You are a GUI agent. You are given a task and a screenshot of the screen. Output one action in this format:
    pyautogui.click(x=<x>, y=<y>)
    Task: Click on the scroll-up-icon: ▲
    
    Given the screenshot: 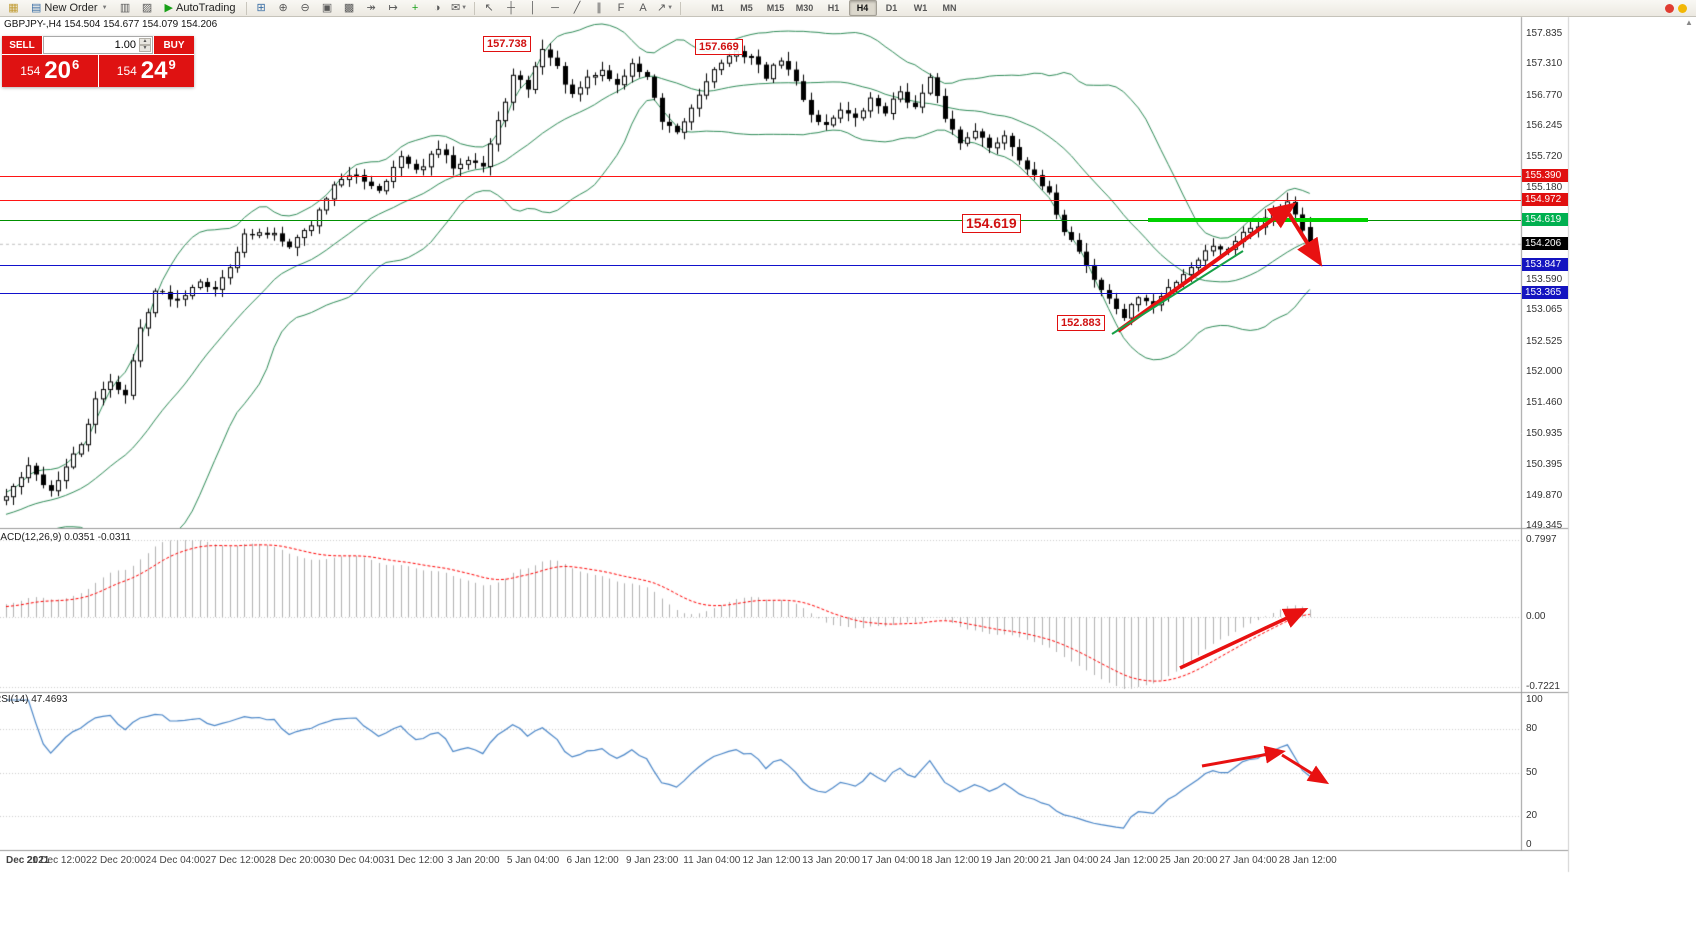 What is the action you would take?
    pyautogui.click(x=1689, y=22)
    